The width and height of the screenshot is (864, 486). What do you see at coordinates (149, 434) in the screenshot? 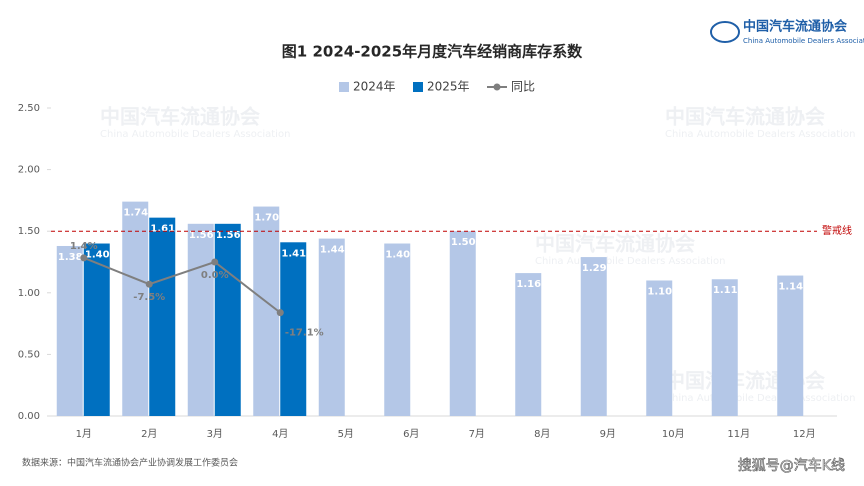
I see `x-tick-label: 2月` at bounding box center [149, 434].